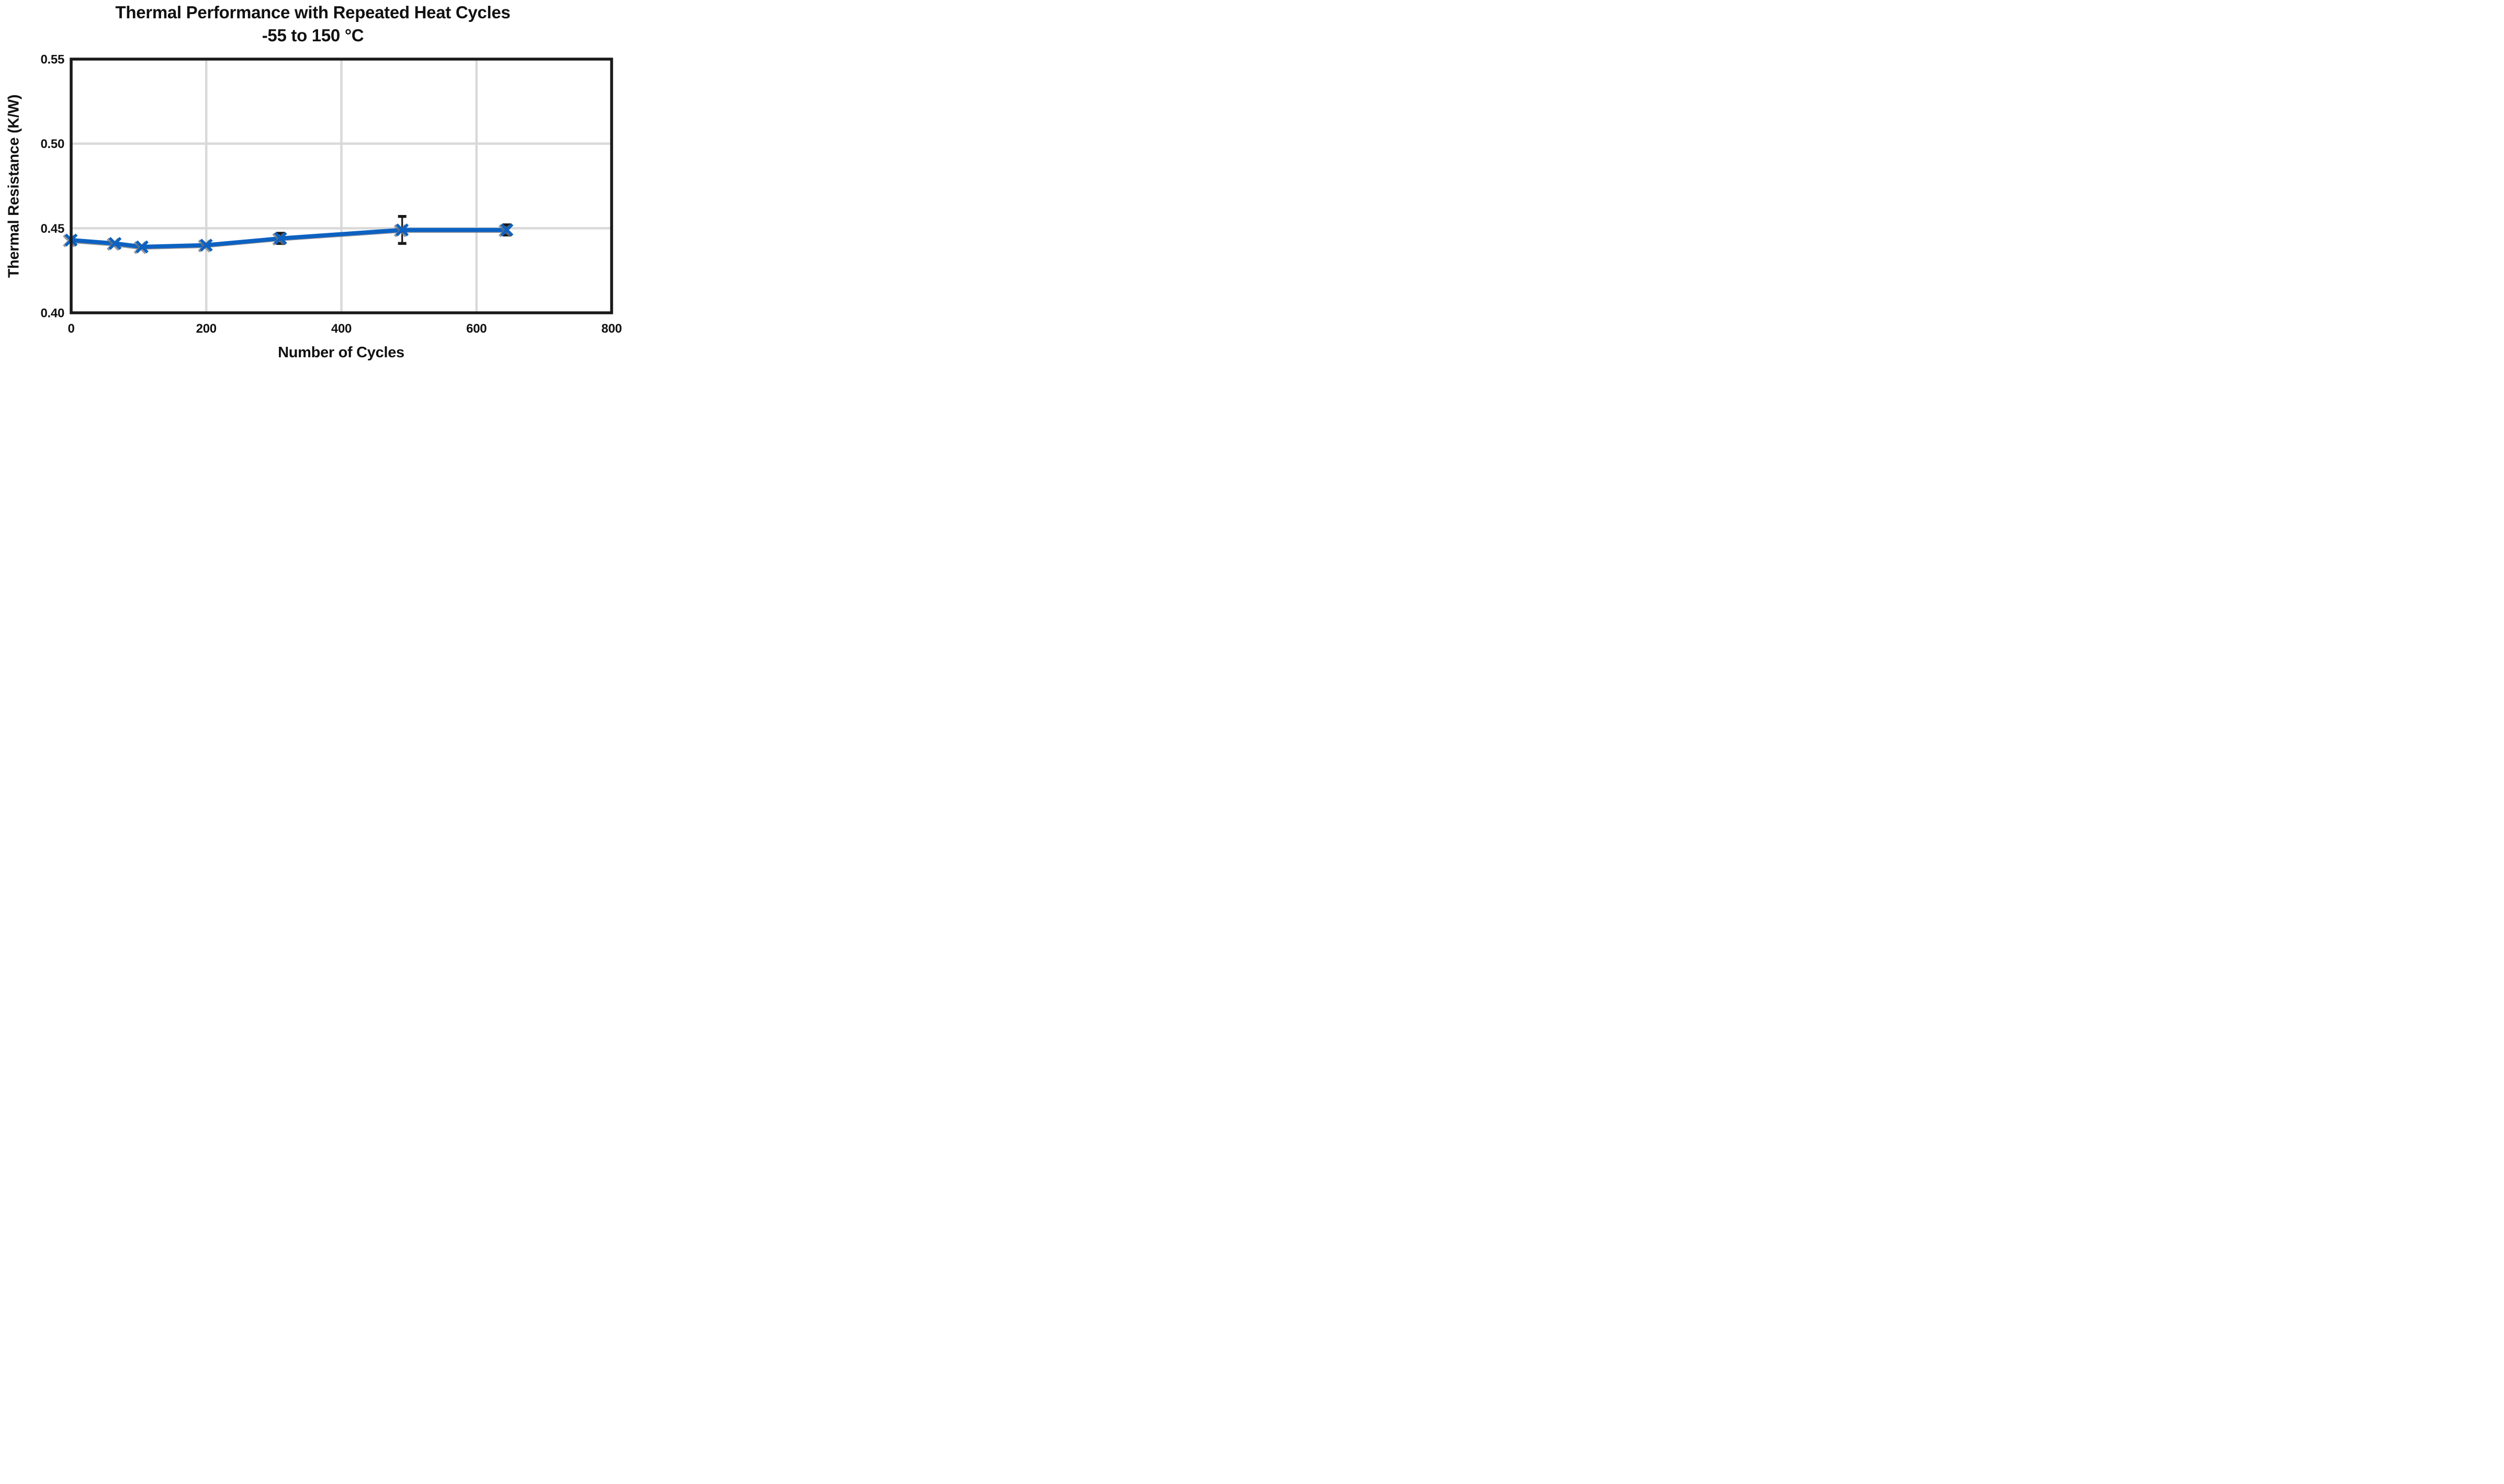 The height and width of the screenshot is (1484, 2504). I want to click on data-series, so click(289, 238).